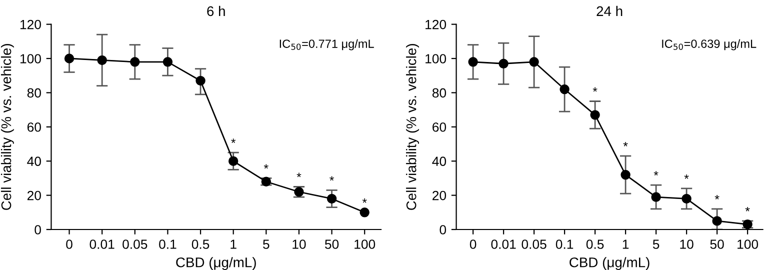  I want to click on annotation: IC$_{50}$=0.639 μg/mL, so click(709, 44).